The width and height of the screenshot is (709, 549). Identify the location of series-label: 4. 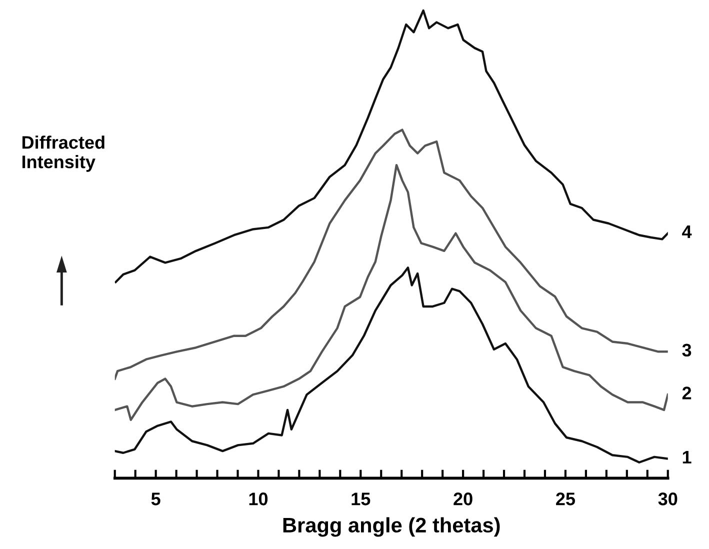
(687, 232).